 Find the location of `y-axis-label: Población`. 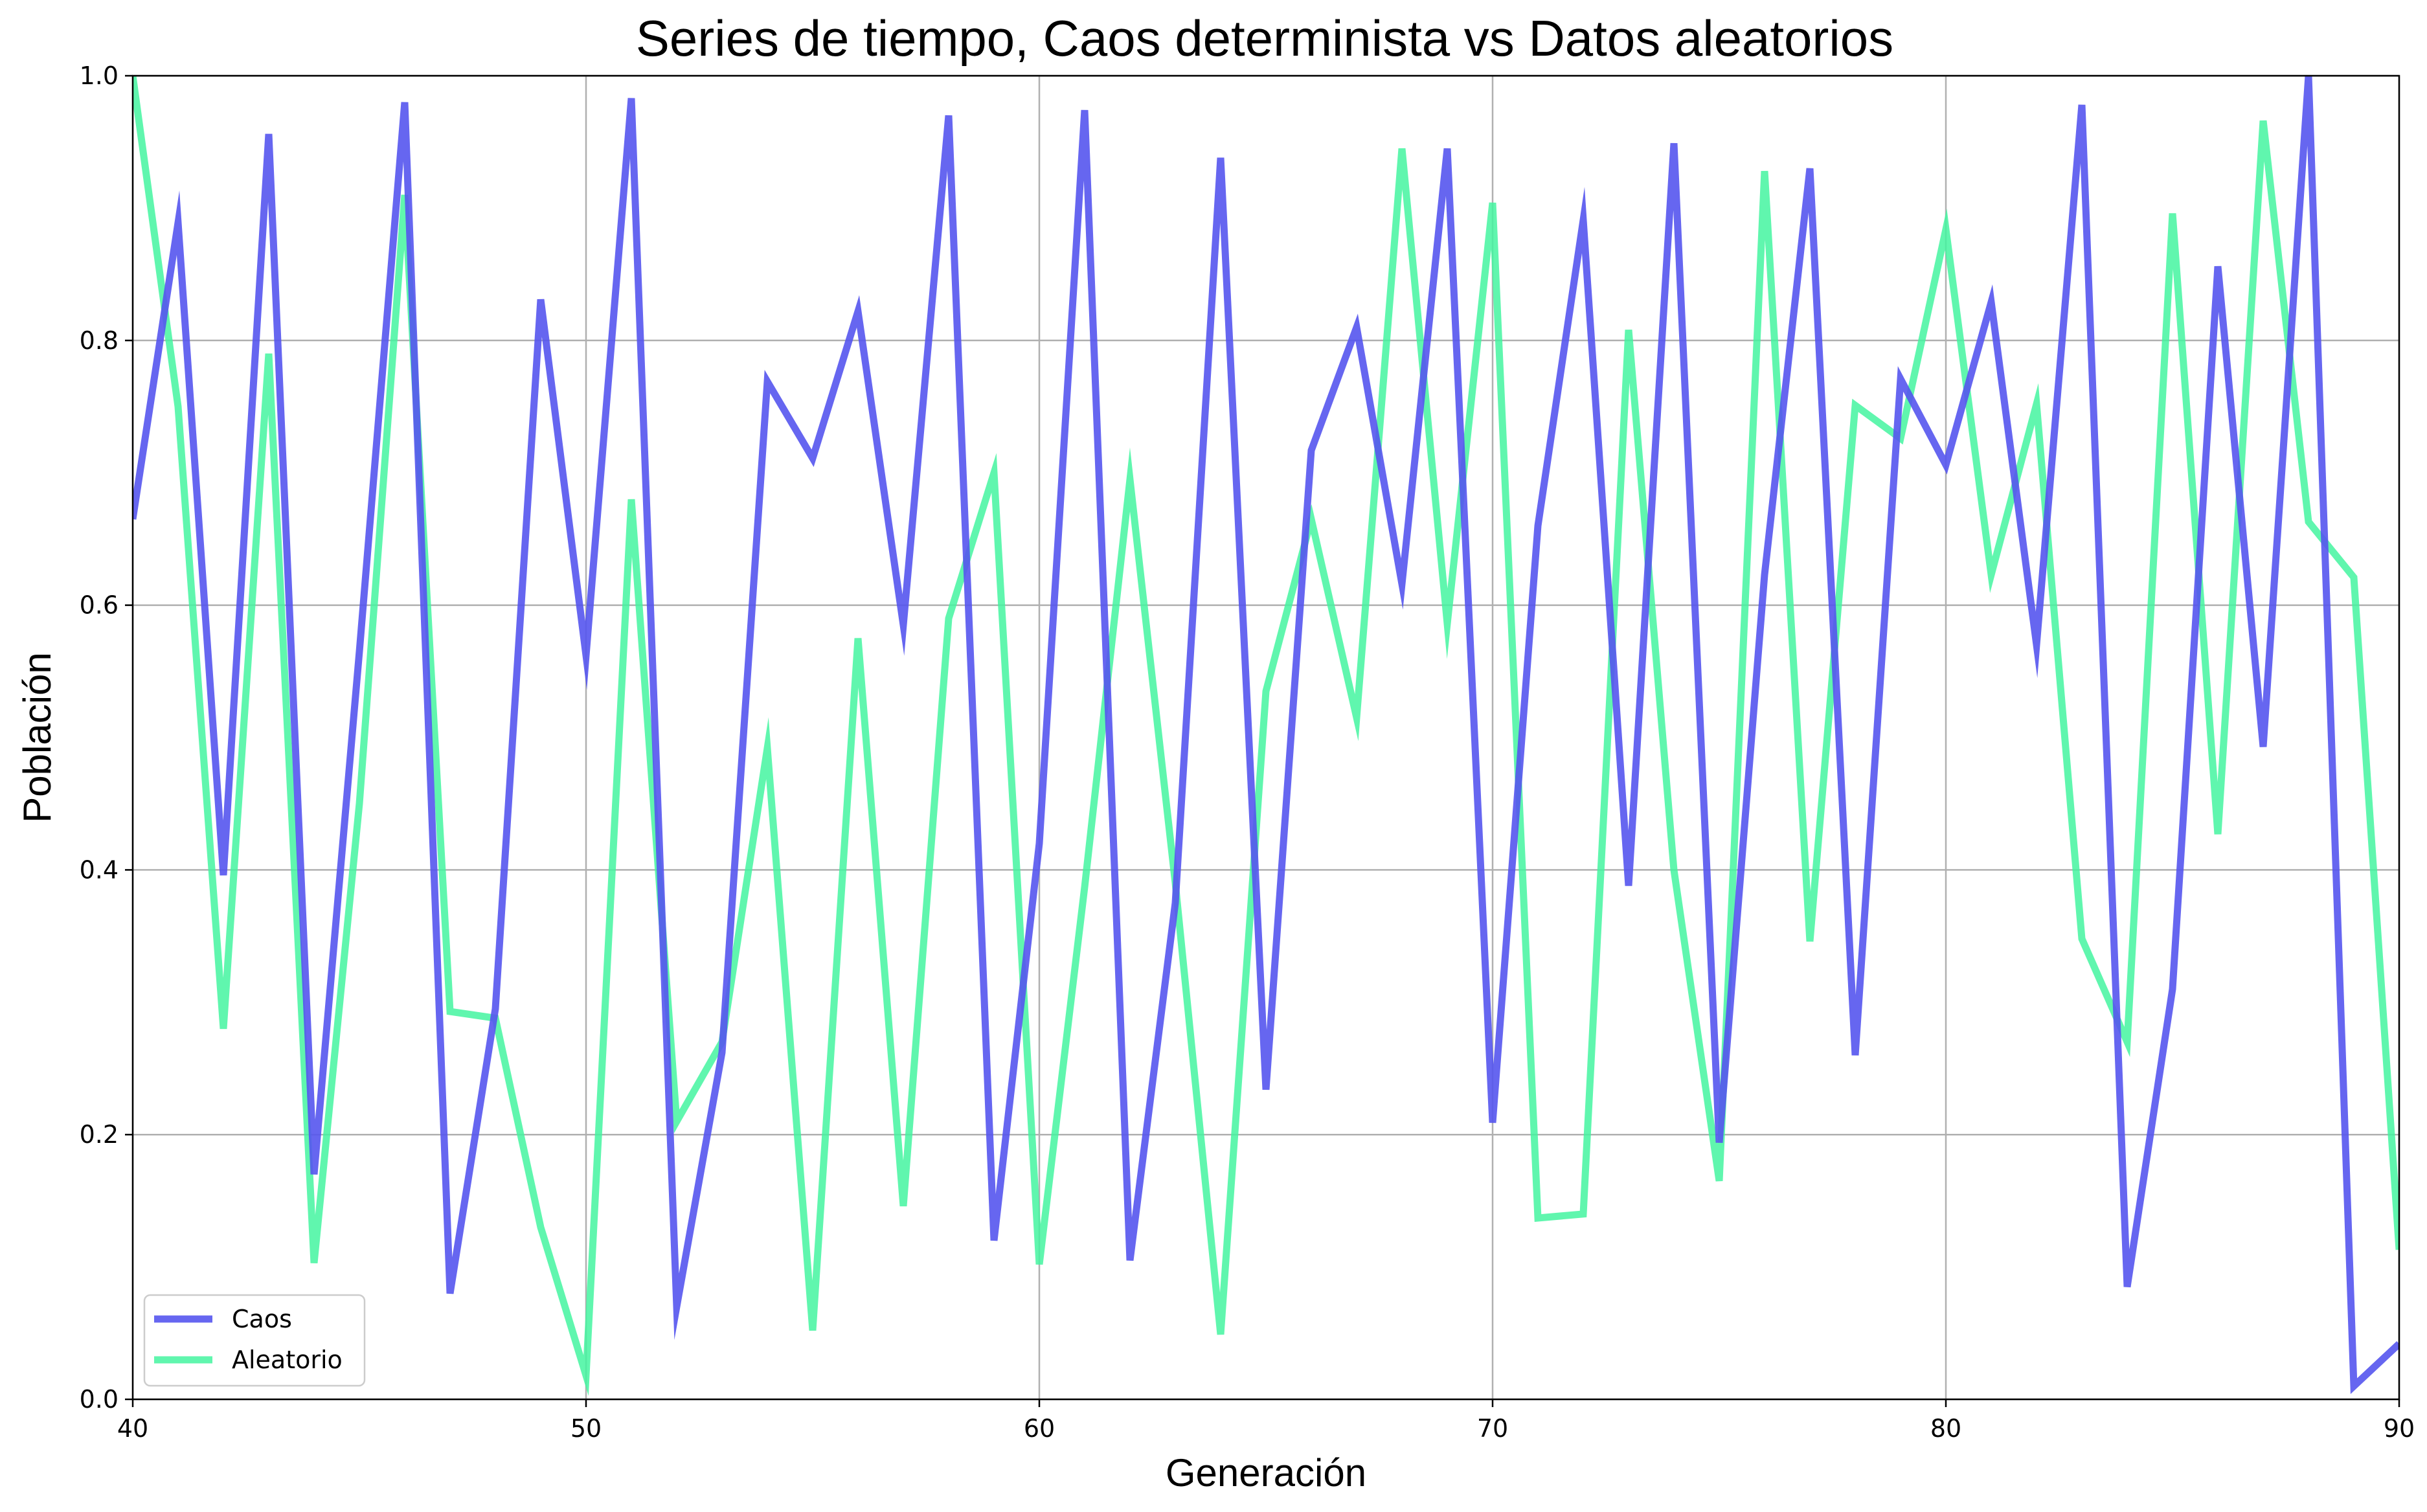

y-axis-label: Población is located at coordinates (37, 738).